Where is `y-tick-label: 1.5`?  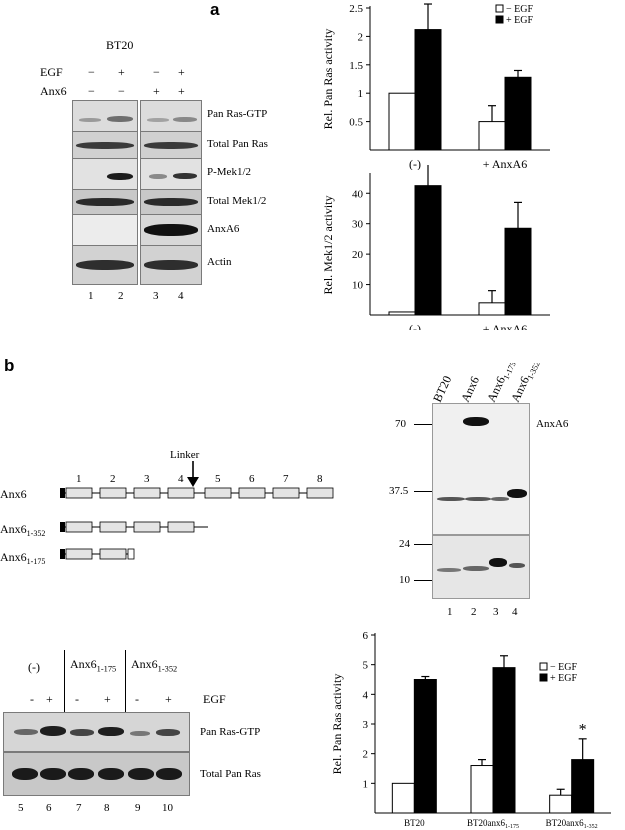
y-tick-label: 1.5 is located at coordinates (356, 66).